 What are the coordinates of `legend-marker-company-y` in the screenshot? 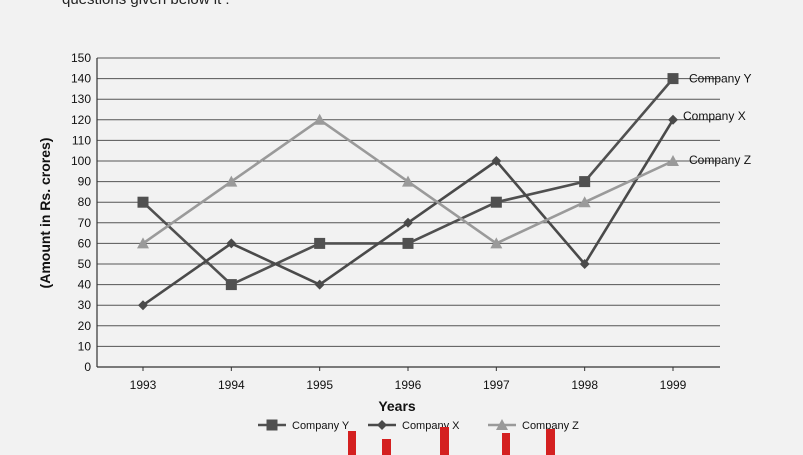 It's located at (272, 425).